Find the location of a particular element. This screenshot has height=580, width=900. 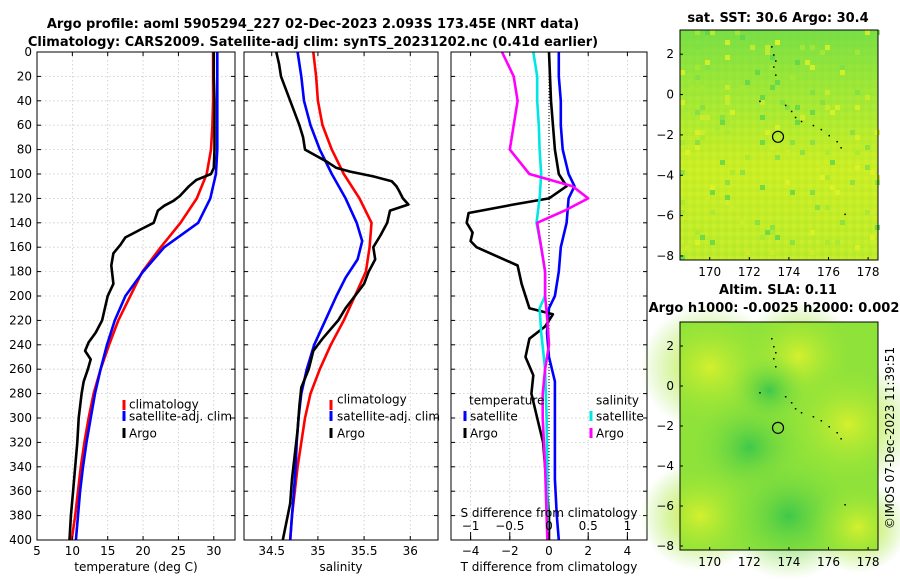

legend-label-t-argo: Argo is located at coordinates (484, 434).